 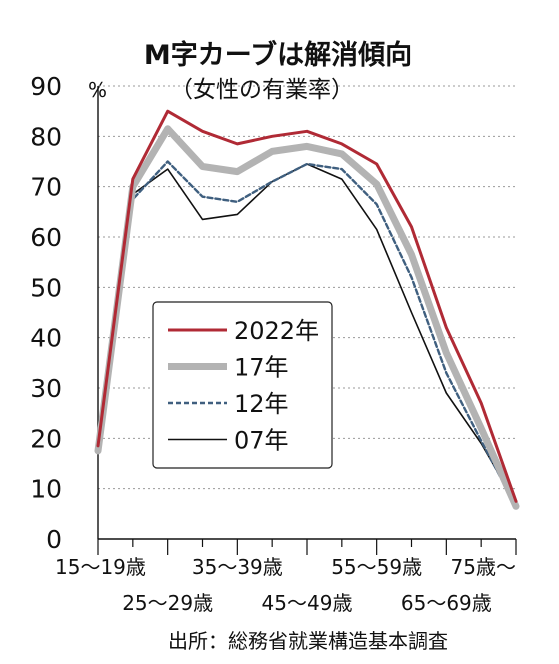 I want to click on y-tick-label: 70, so click(x=46, y=187).